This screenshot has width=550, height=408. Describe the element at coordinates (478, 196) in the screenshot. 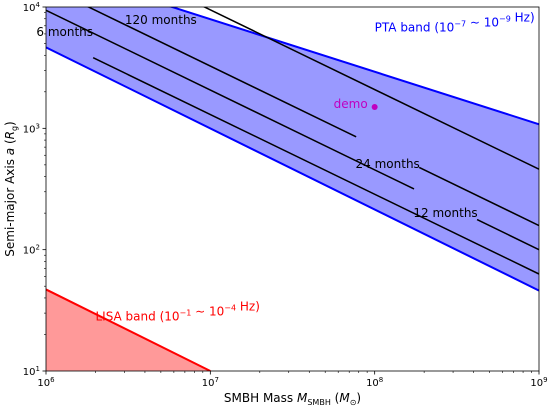

I see `24-months-line-segment` at that location.